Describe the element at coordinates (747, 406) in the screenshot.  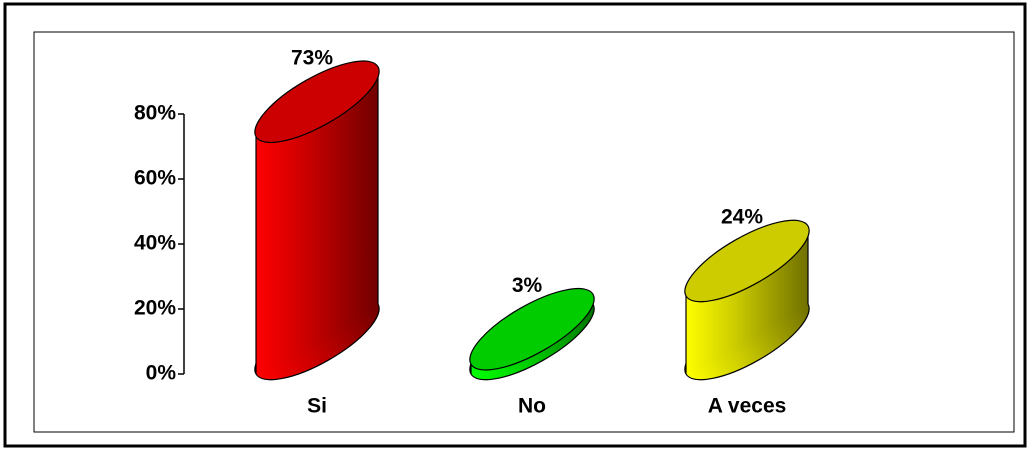
I see `x-tick-label: A veces` at that location.